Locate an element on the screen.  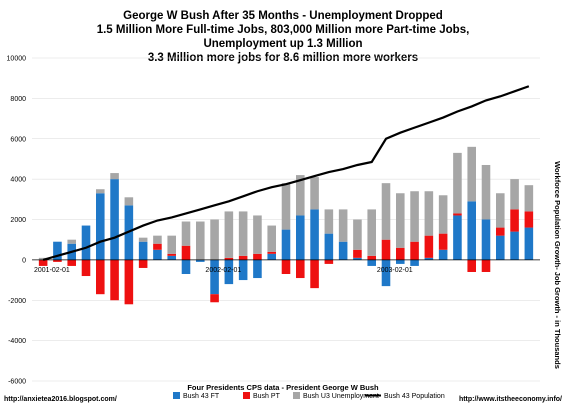
legend-label: Bush 43 Population is located at coordinates (414, 396).